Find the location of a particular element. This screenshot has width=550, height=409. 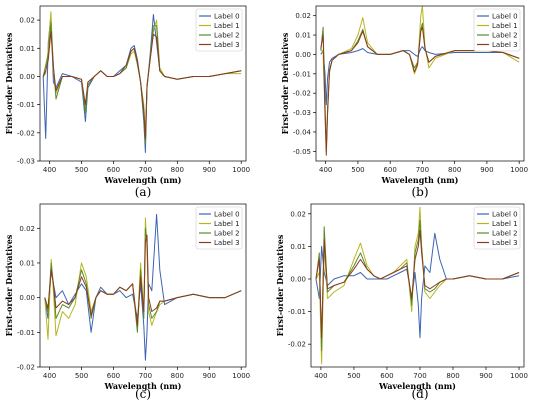

panel-caption: (c) is located at coordinates (143, 394).